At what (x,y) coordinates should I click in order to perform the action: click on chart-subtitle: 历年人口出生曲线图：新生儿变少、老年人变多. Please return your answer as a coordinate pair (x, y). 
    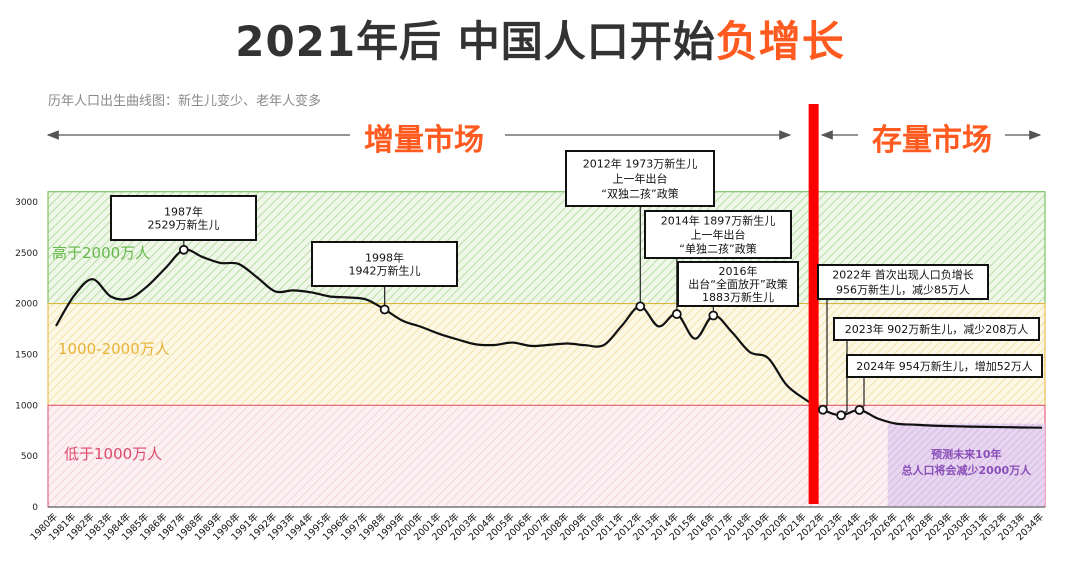
    Looking at the image, I should click on (185, 101).